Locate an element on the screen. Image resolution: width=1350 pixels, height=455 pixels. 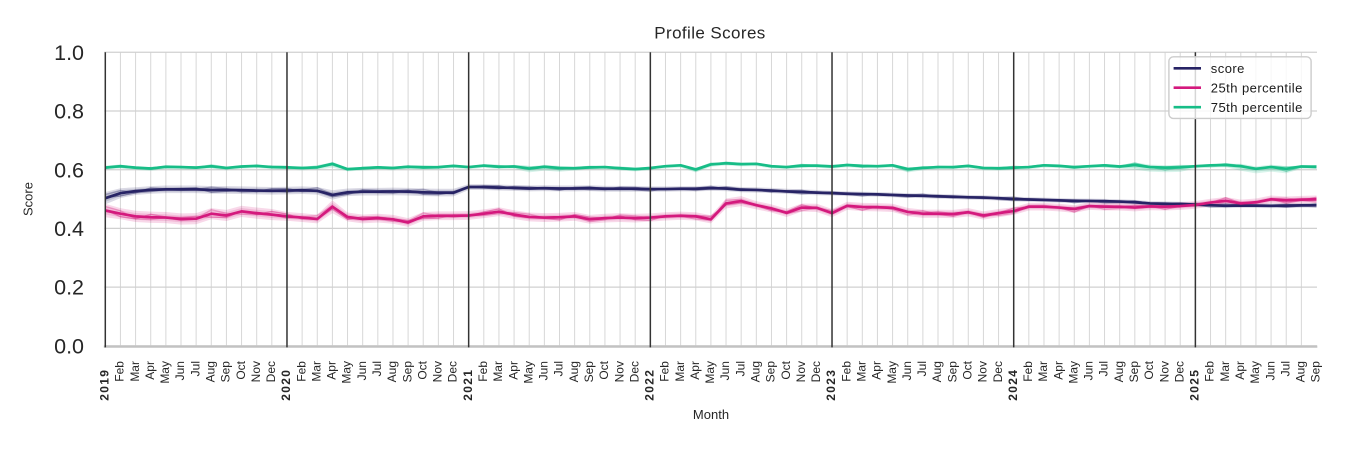
svg-text: 25th percentile is located at coordinates (1257, 87).